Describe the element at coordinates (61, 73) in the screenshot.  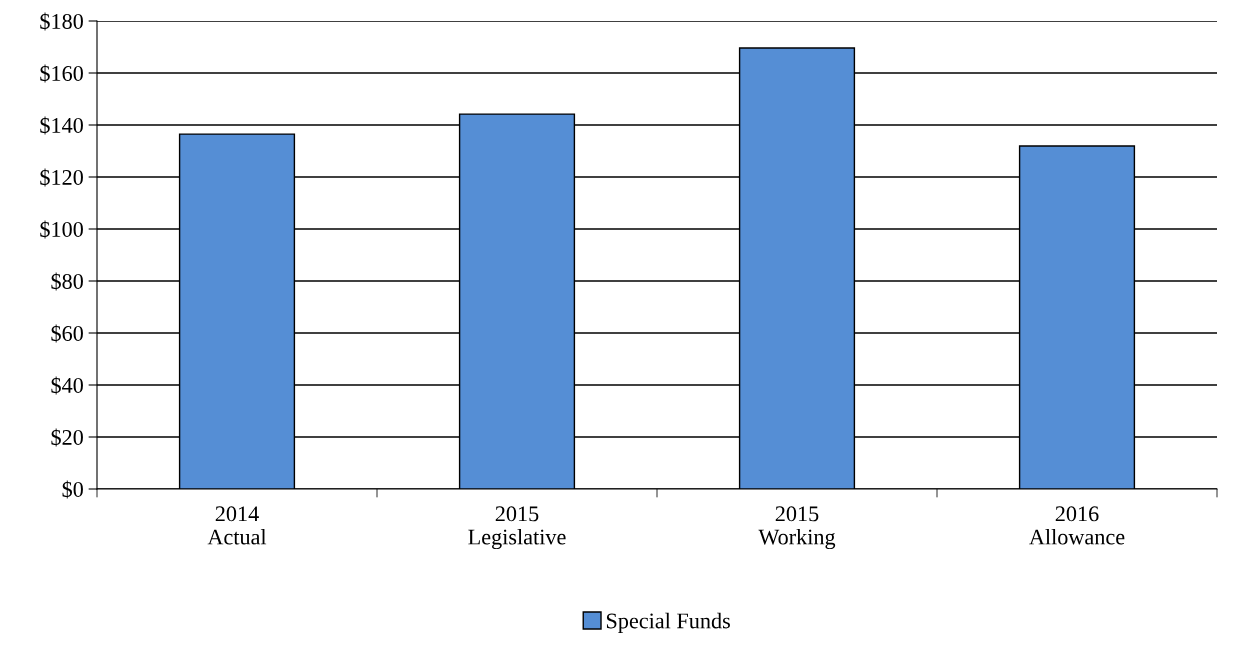
I see `y-tick-label: $160` at that location.